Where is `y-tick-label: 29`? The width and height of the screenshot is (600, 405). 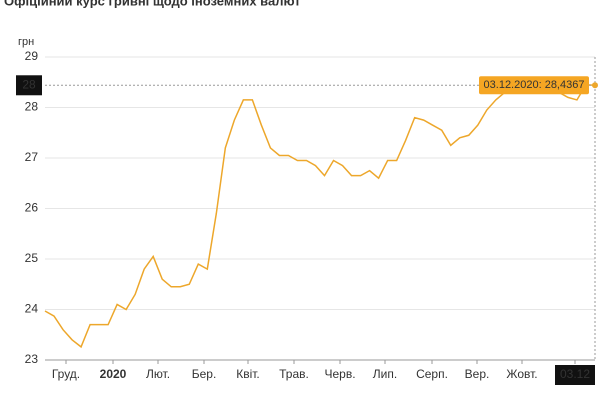 y-tick-label: 29 is located at coordinates (32, 56).